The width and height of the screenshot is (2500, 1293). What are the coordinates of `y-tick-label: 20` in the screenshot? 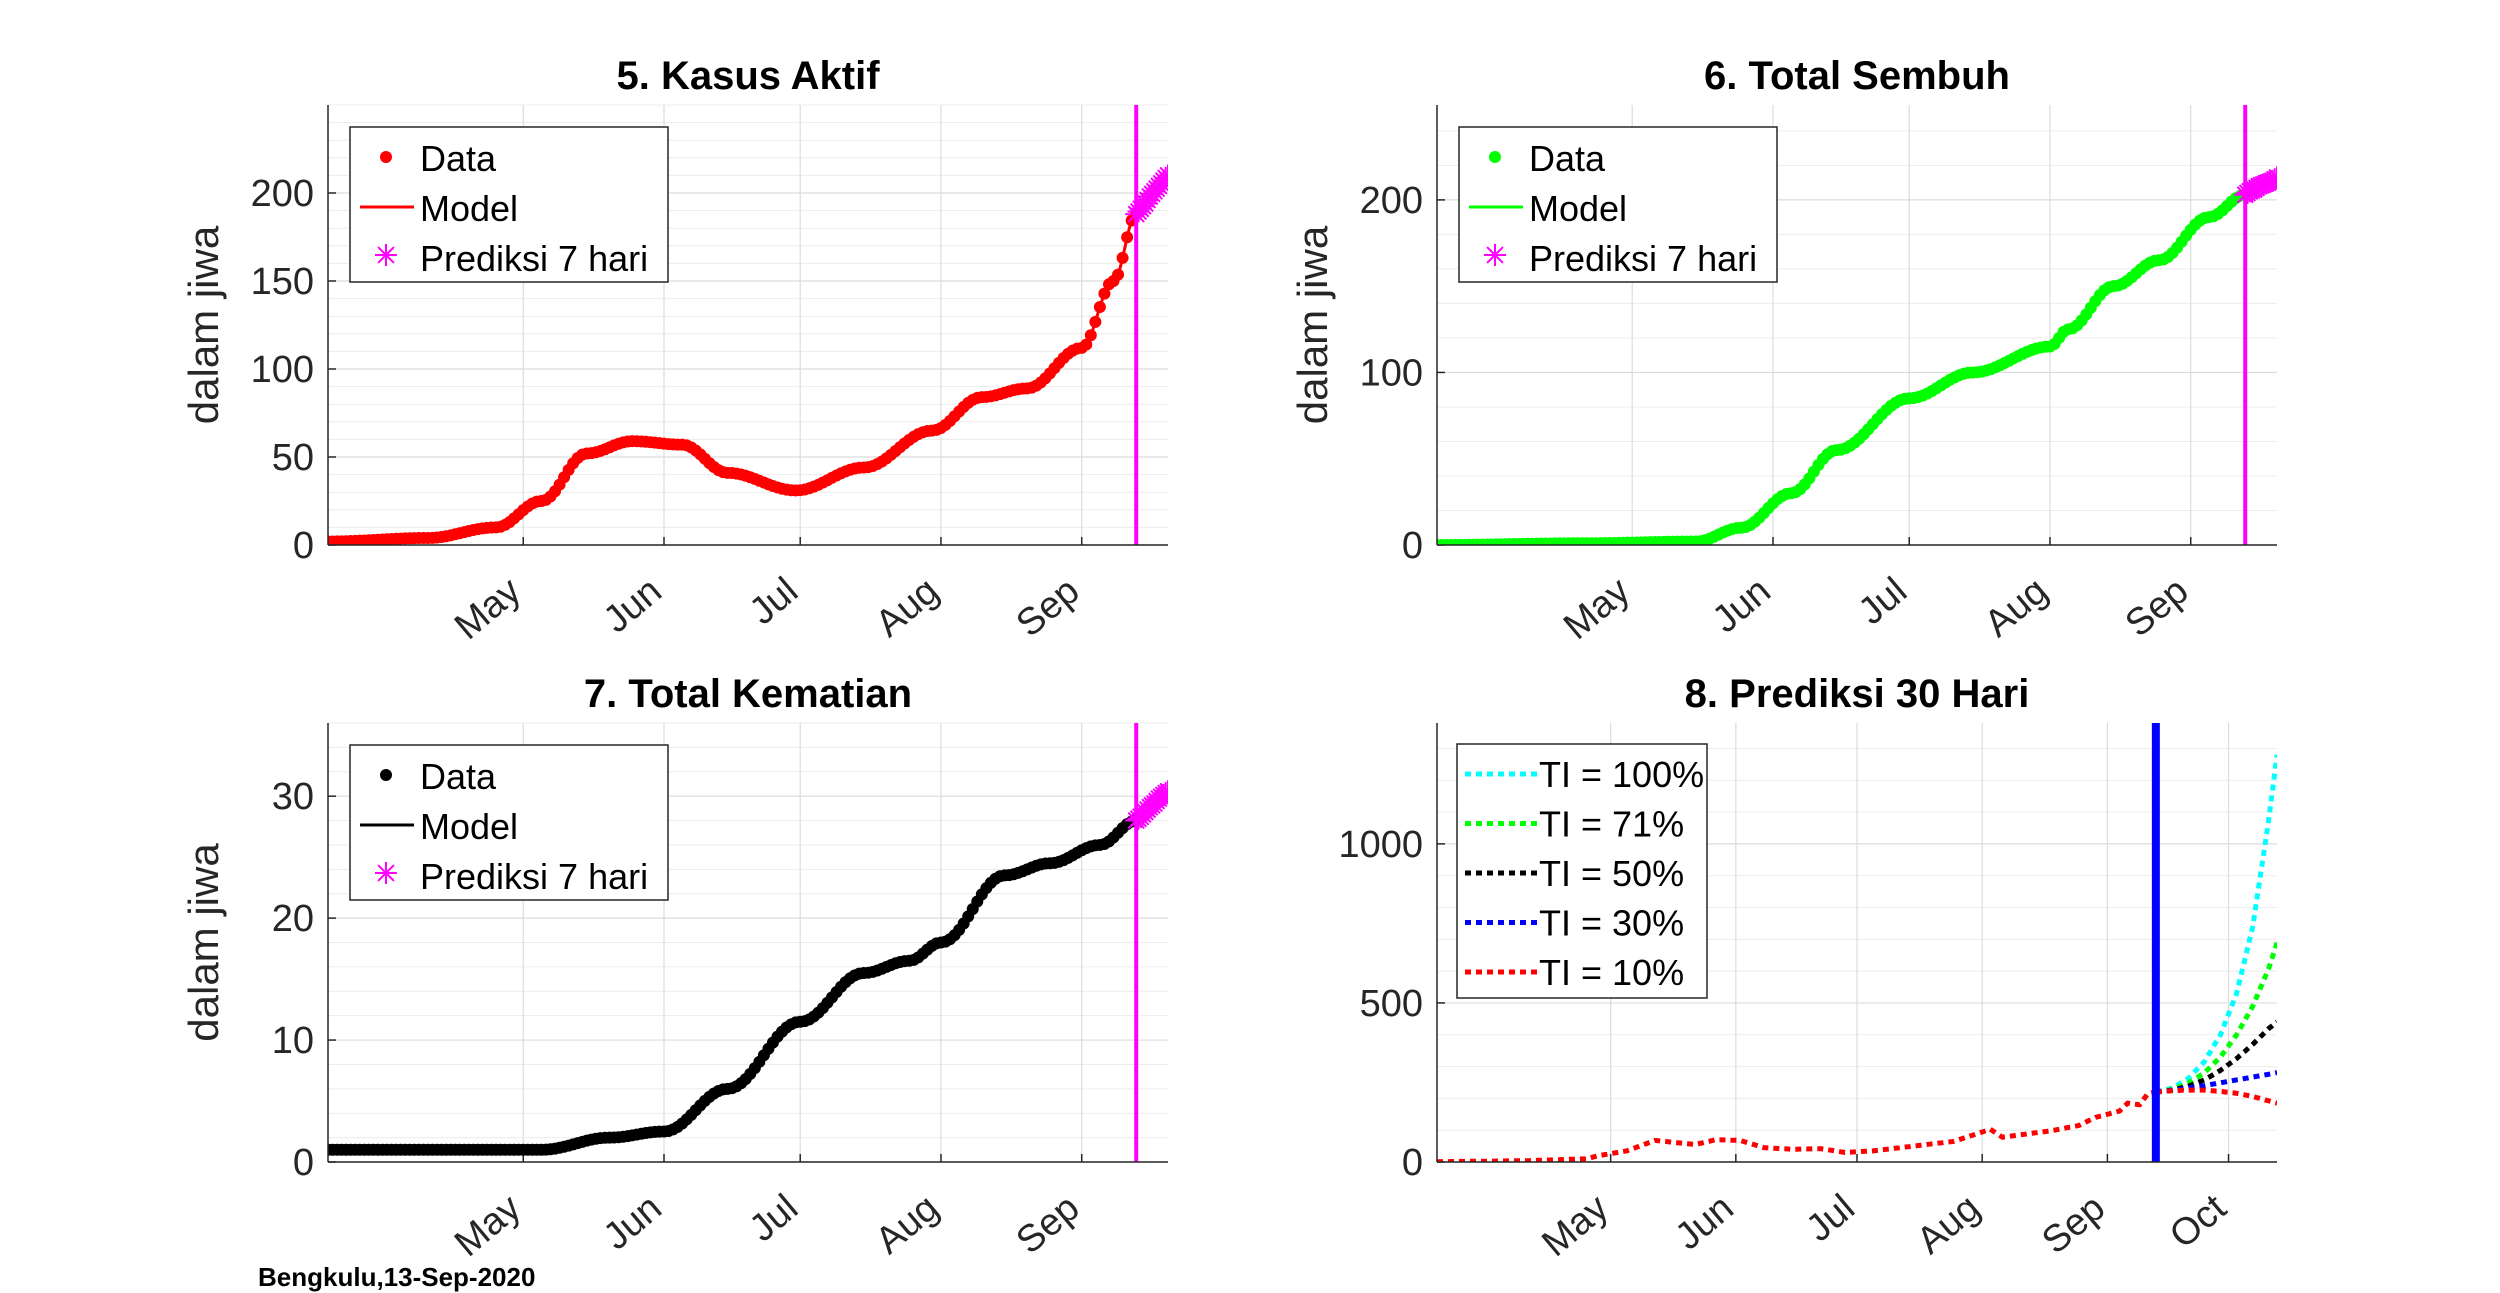 It's located at (293, 919).